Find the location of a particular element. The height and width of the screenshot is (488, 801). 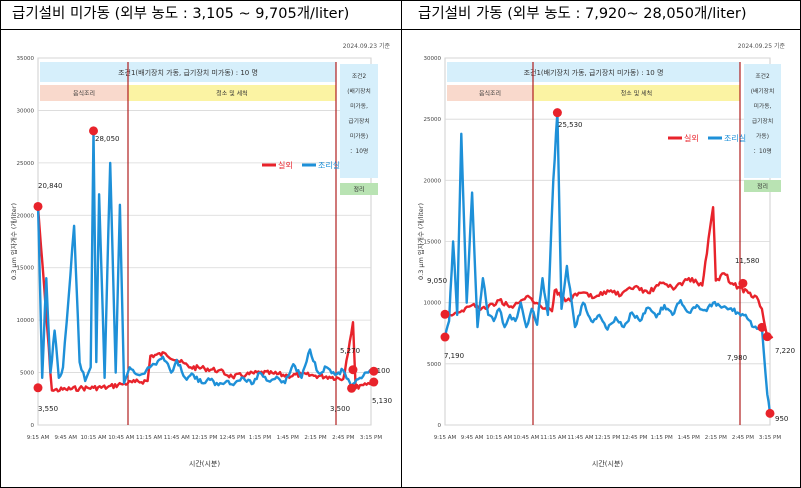

right-panel-title: 급기설비 가동 (외부 농도 : 7,920~ 28,050개/liter) is located at coordinates (582, 14).